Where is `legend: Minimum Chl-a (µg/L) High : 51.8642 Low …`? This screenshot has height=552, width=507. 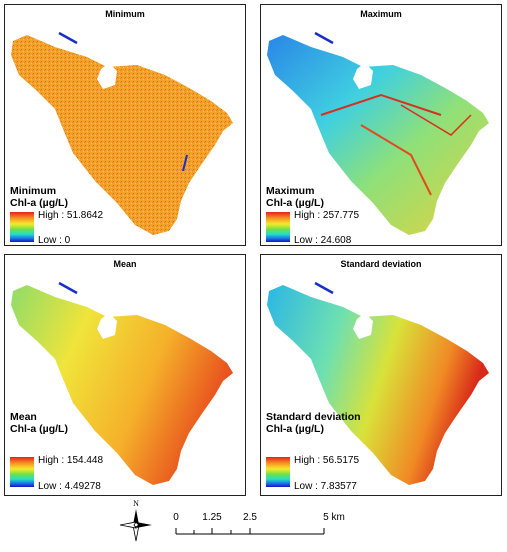
legend: Minimum Chl-a (µg/L) High : 51.8642 Low … is located at coordinates (56, 215).